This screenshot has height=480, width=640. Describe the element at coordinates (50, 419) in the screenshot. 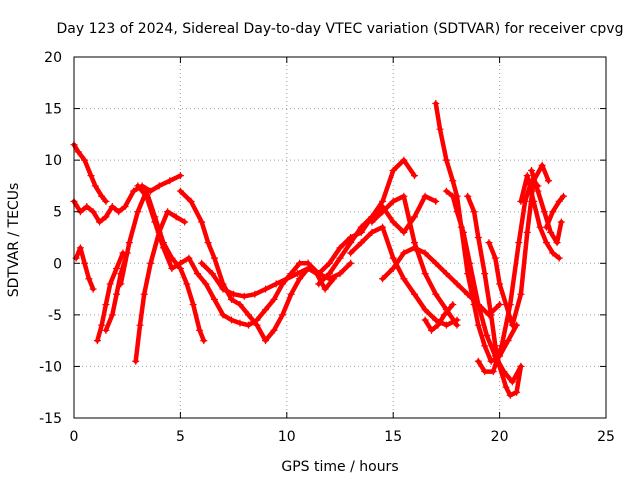

I see `y-tick-label: -15` at that location.